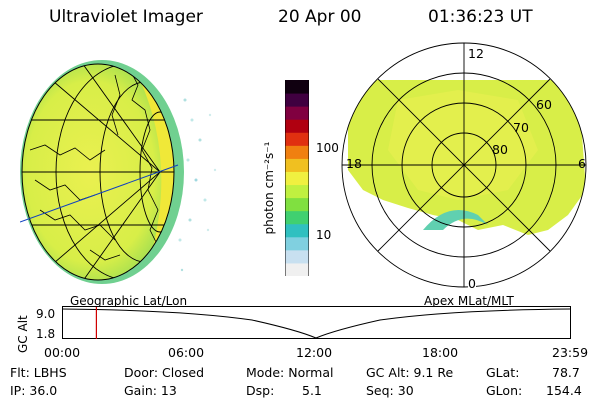 Image resolution: width=600 pixels, height=400 pixels. I want to click on info-gain: Gain: 13, so click(150, 390).